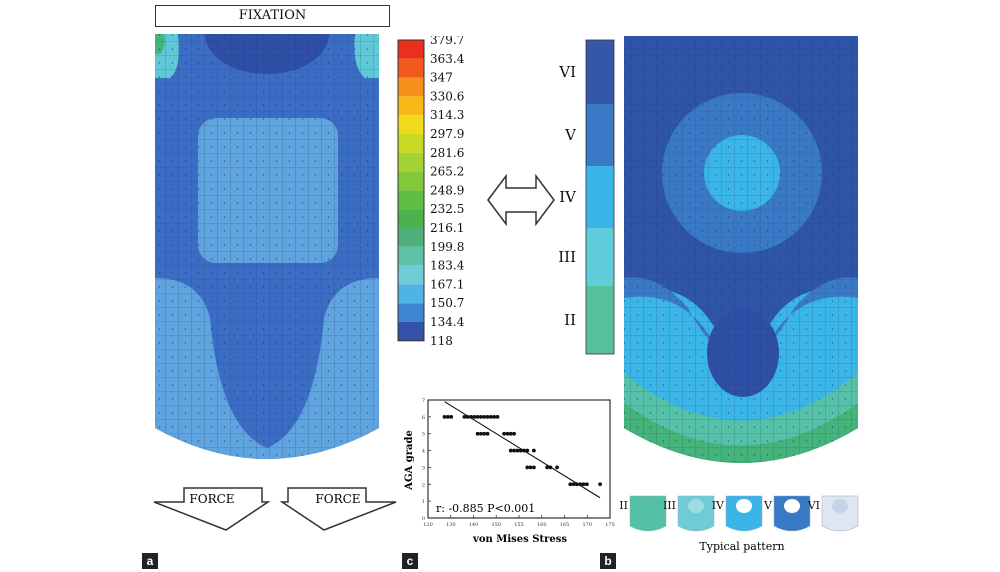 This screenshot has width=1000, height=572. What do you see at coordinates (813, 505) in the screenshot?
I see `typical-pattern-grade-label: VI` at bounding box center [813, 505].